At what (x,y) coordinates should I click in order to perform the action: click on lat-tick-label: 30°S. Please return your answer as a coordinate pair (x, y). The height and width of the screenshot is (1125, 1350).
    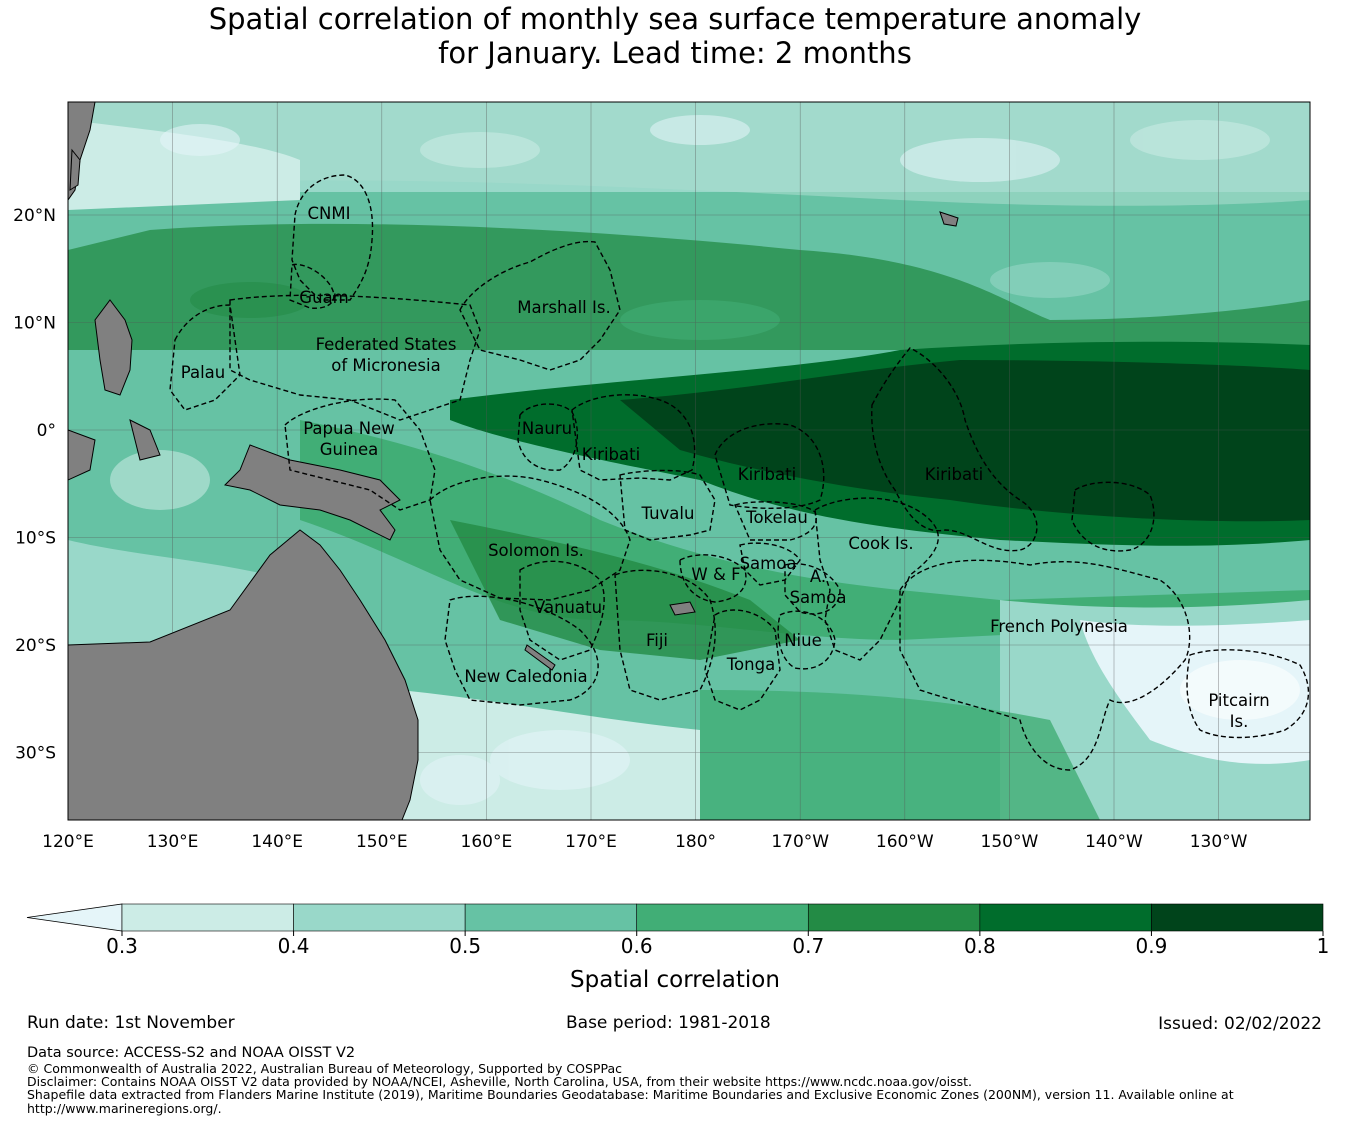
    Looking at the image, I should click on (35, 754).